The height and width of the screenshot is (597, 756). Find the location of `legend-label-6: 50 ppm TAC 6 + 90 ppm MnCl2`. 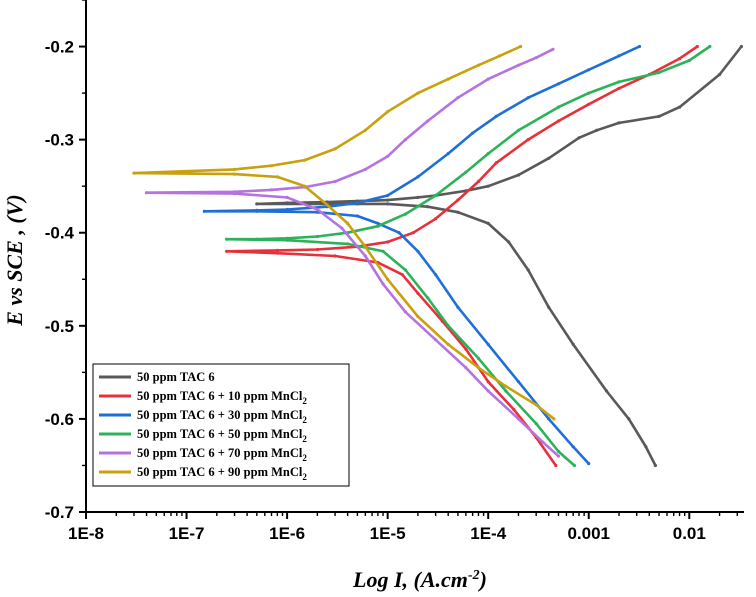

legend-label-6: 50 ppm TAC 6 + 90 ppm MnCl2 is located at coordinates (222, 473).